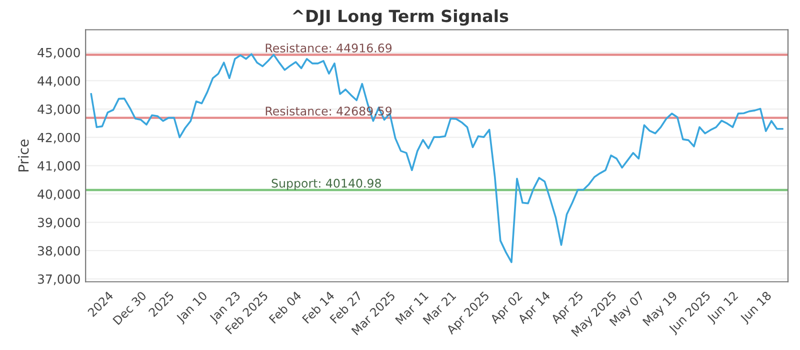 Image resolution: width=800 pixels, height=350 pixels. Describe the element at coordinates (326, 184) in the screenshot. I see `ref-line-label: Support: 40140.98` at that location.